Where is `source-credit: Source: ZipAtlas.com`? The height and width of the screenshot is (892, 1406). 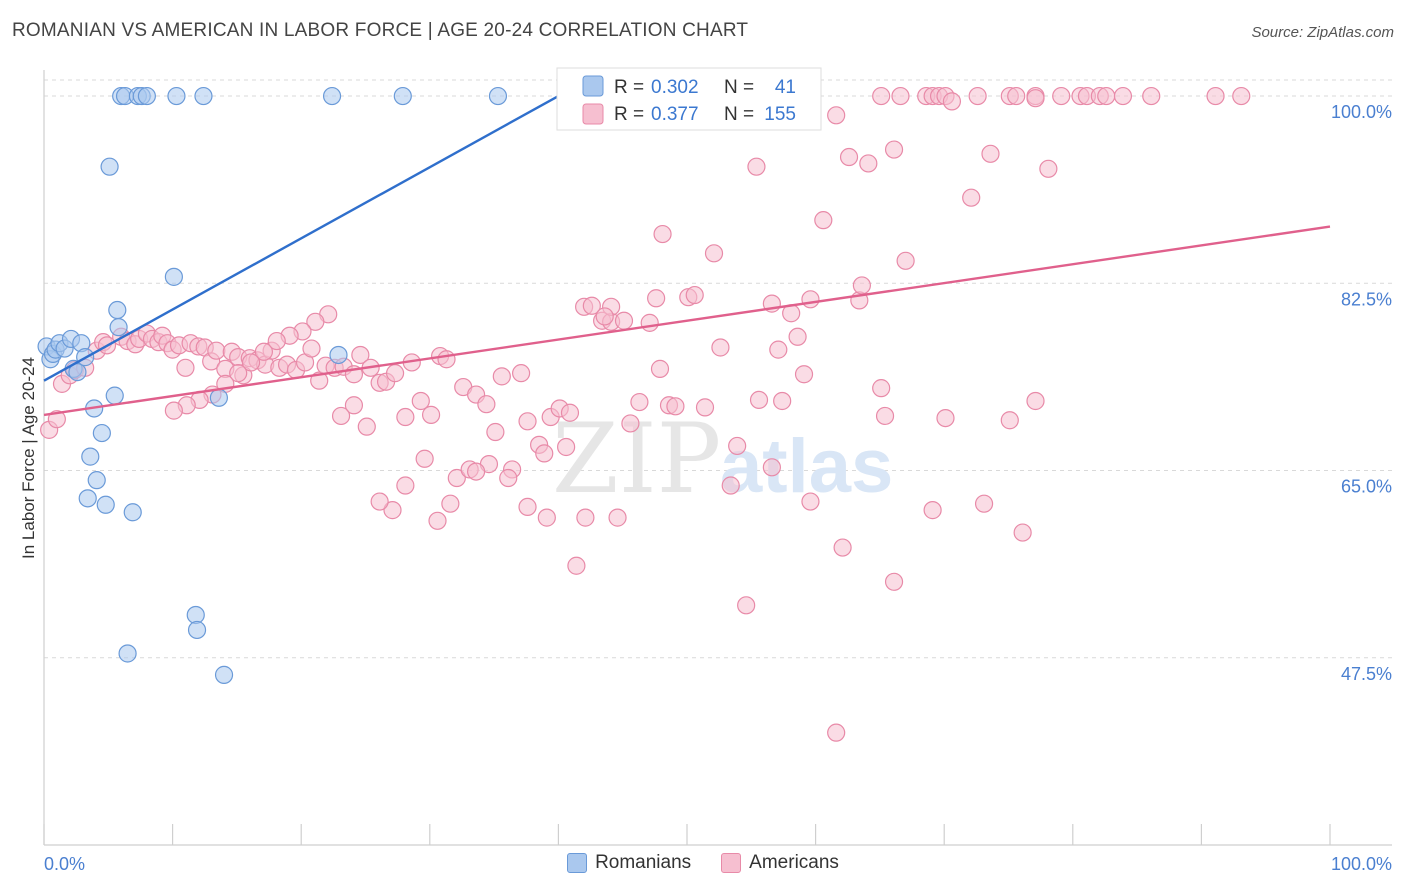
source-credit: Source: ZipAtlas.com is located at coordinates (1322, 32).